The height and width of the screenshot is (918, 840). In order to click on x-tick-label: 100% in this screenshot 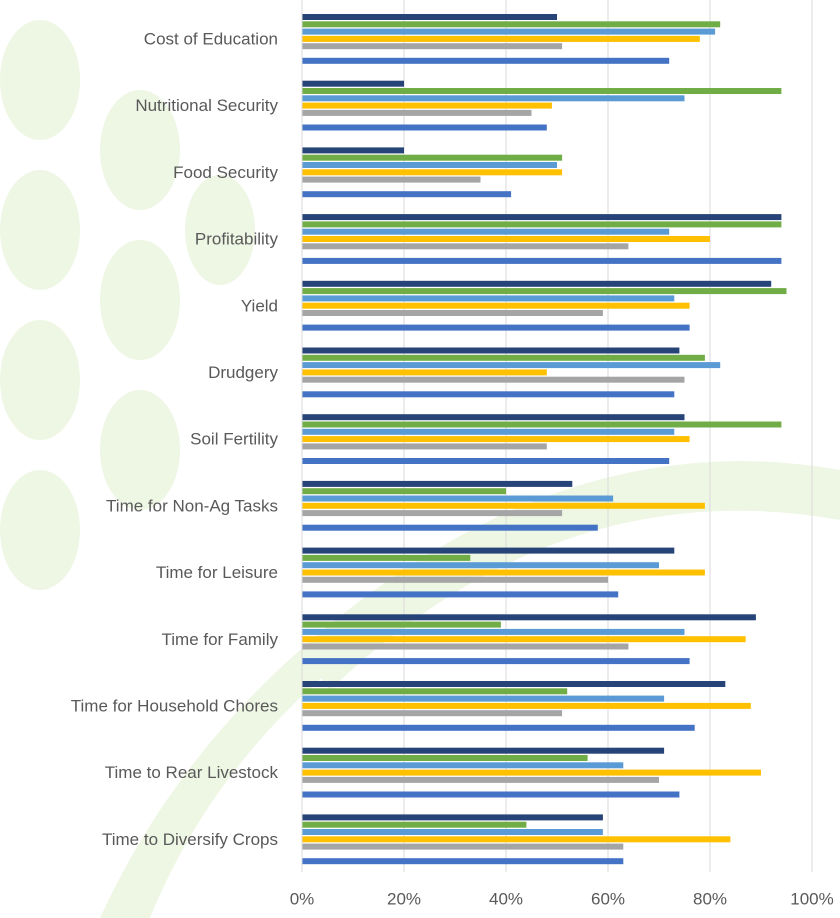, I will do `click(811, 898)`.